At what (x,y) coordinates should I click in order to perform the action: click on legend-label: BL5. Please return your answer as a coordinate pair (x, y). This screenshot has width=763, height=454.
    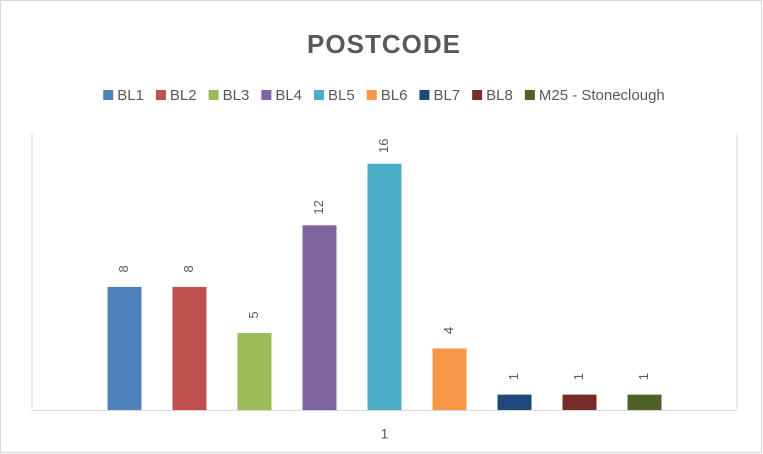
    Looking at the image, I should click on (341, 95).